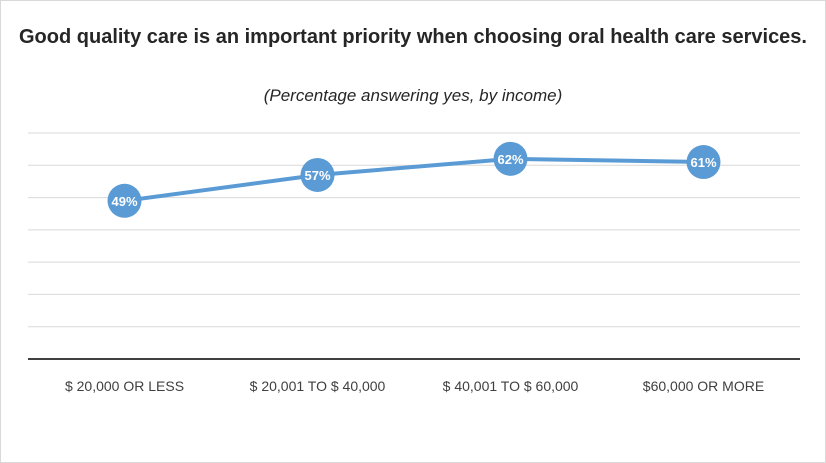 The height and width of the screenshot is (463, 826). What do you see at coordinates (413, 95) in the screenshot?
I see `chart-subtitle: (Percentage answering yes, by income)` at bounding box center [413, 95].